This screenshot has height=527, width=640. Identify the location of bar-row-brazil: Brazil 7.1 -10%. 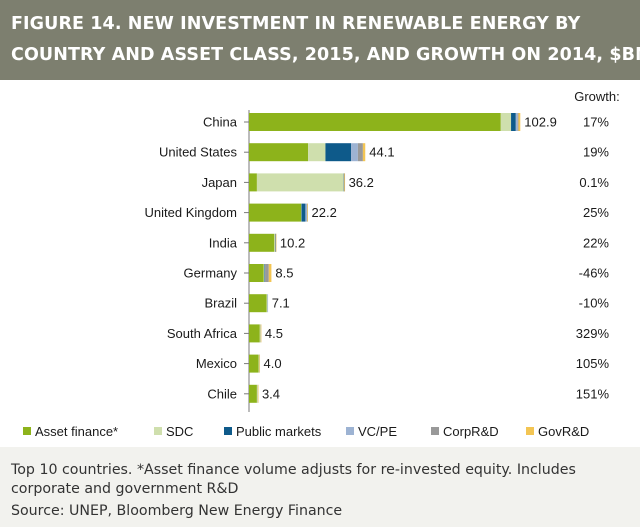
(407, 303).